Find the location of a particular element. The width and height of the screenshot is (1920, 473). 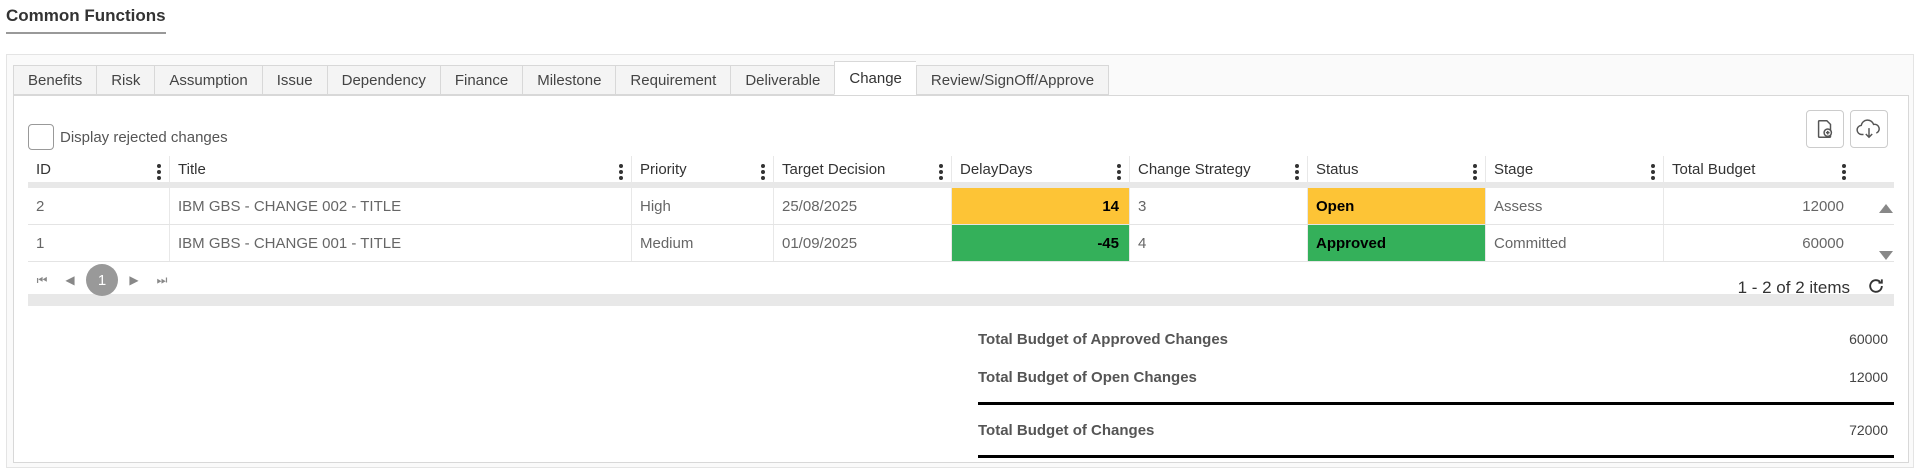

next-page-icon: ▶ is located at coordinates (134, 280).